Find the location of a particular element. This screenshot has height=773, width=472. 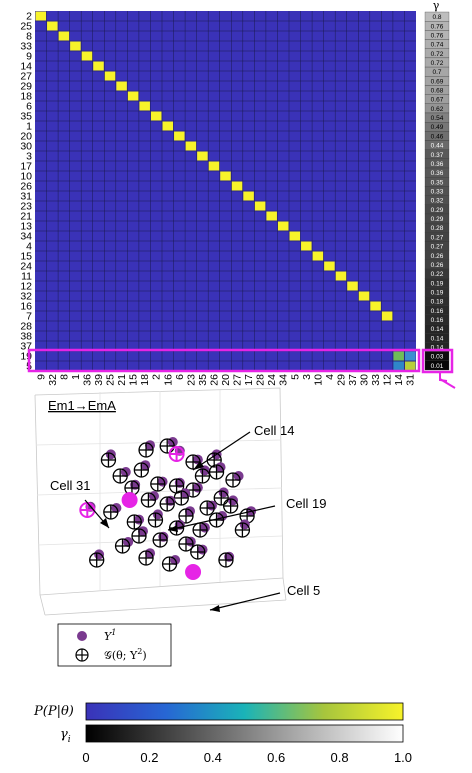

row-label: 38 is located at coordinates (26, 337).